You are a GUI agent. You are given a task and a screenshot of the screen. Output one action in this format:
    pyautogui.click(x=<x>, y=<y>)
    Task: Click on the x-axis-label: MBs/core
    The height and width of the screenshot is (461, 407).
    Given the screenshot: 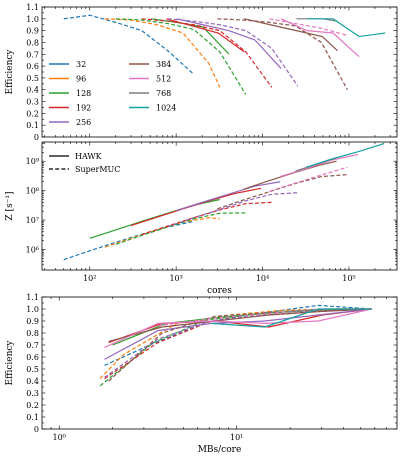 What is the action you would take?
    pyautogui.click(x=220, y=450)
    